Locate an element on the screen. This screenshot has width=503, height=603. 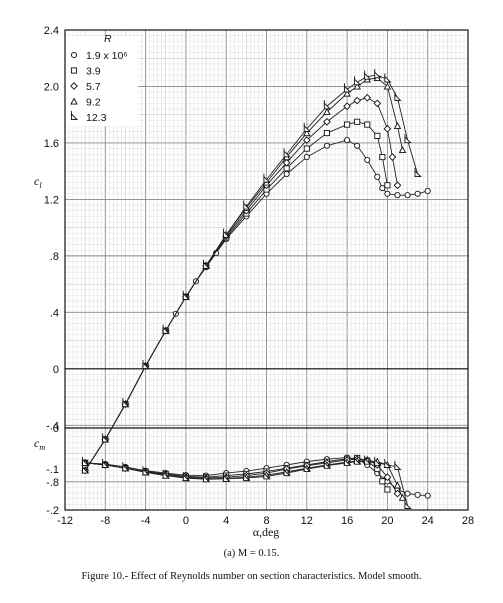
x-tick-label: 20 is located at coordinates (387, 521).